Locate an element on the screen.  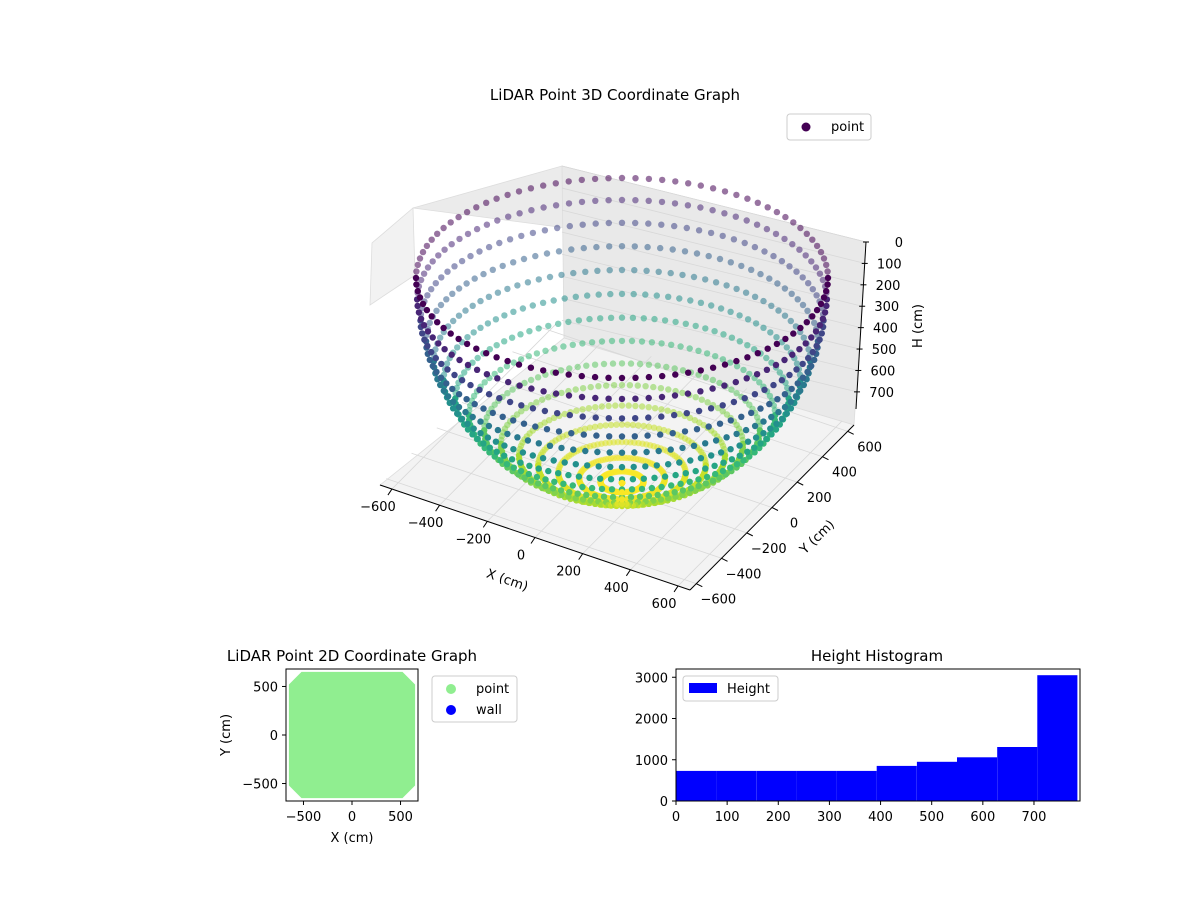
legend-marker-height is located at coordinates (703, 688).